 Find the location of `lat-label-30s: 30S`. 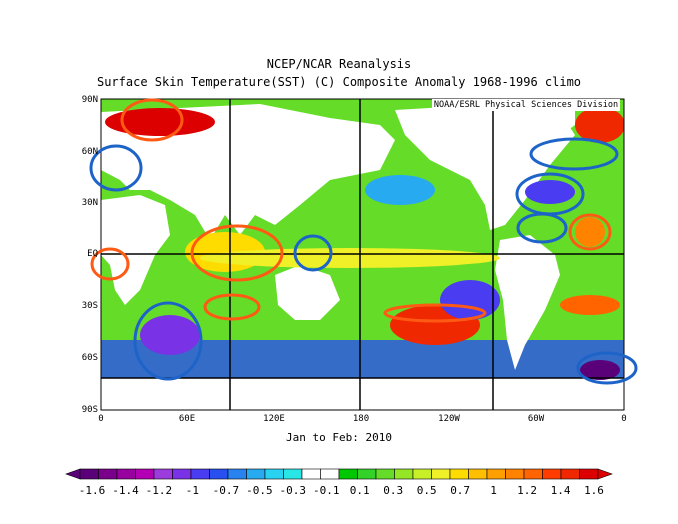

lat-label-30s: 30S is located at coordinates (89, 306).